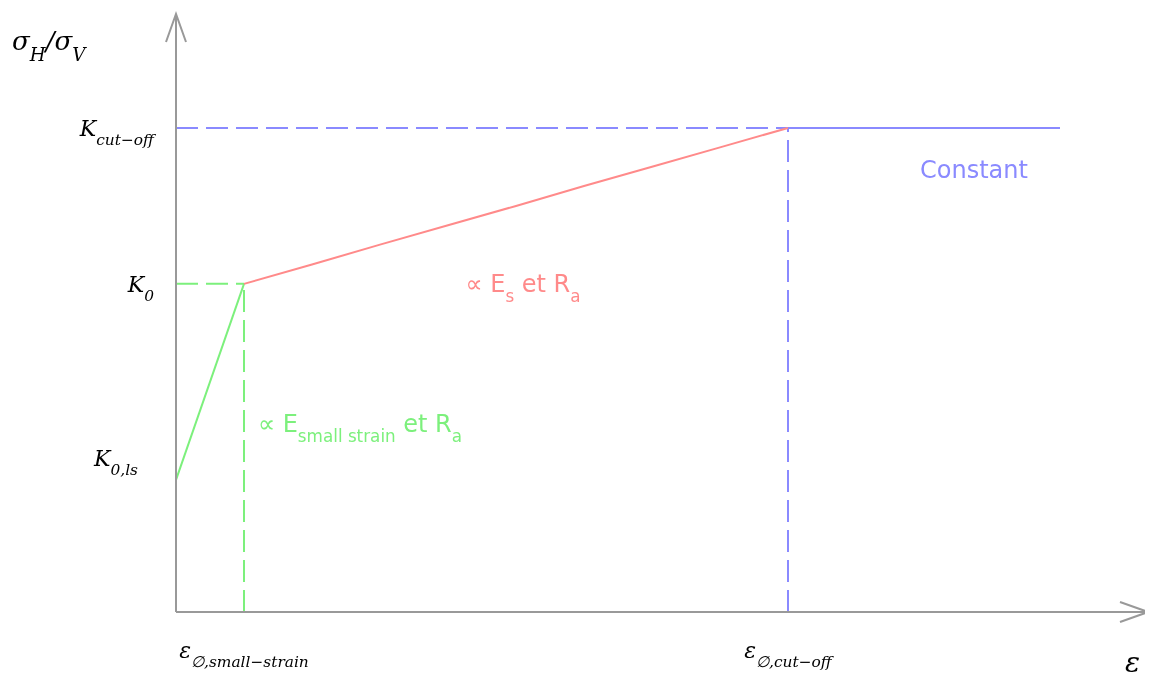 This screenshot has height=690, width=1153. Describe the element at coordinates (974, 170) in the screenshot. I see `series-label: Constant` at that location.